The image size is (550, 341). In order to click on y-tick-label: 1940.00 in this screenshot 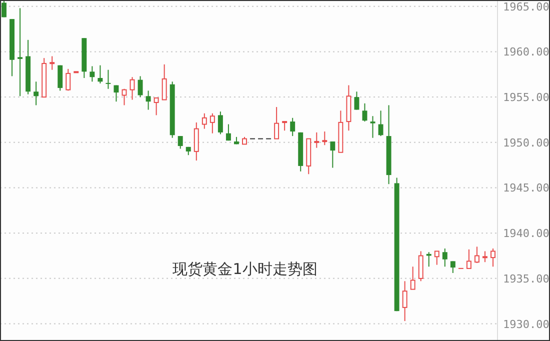, I will do `click(526, 233)`.